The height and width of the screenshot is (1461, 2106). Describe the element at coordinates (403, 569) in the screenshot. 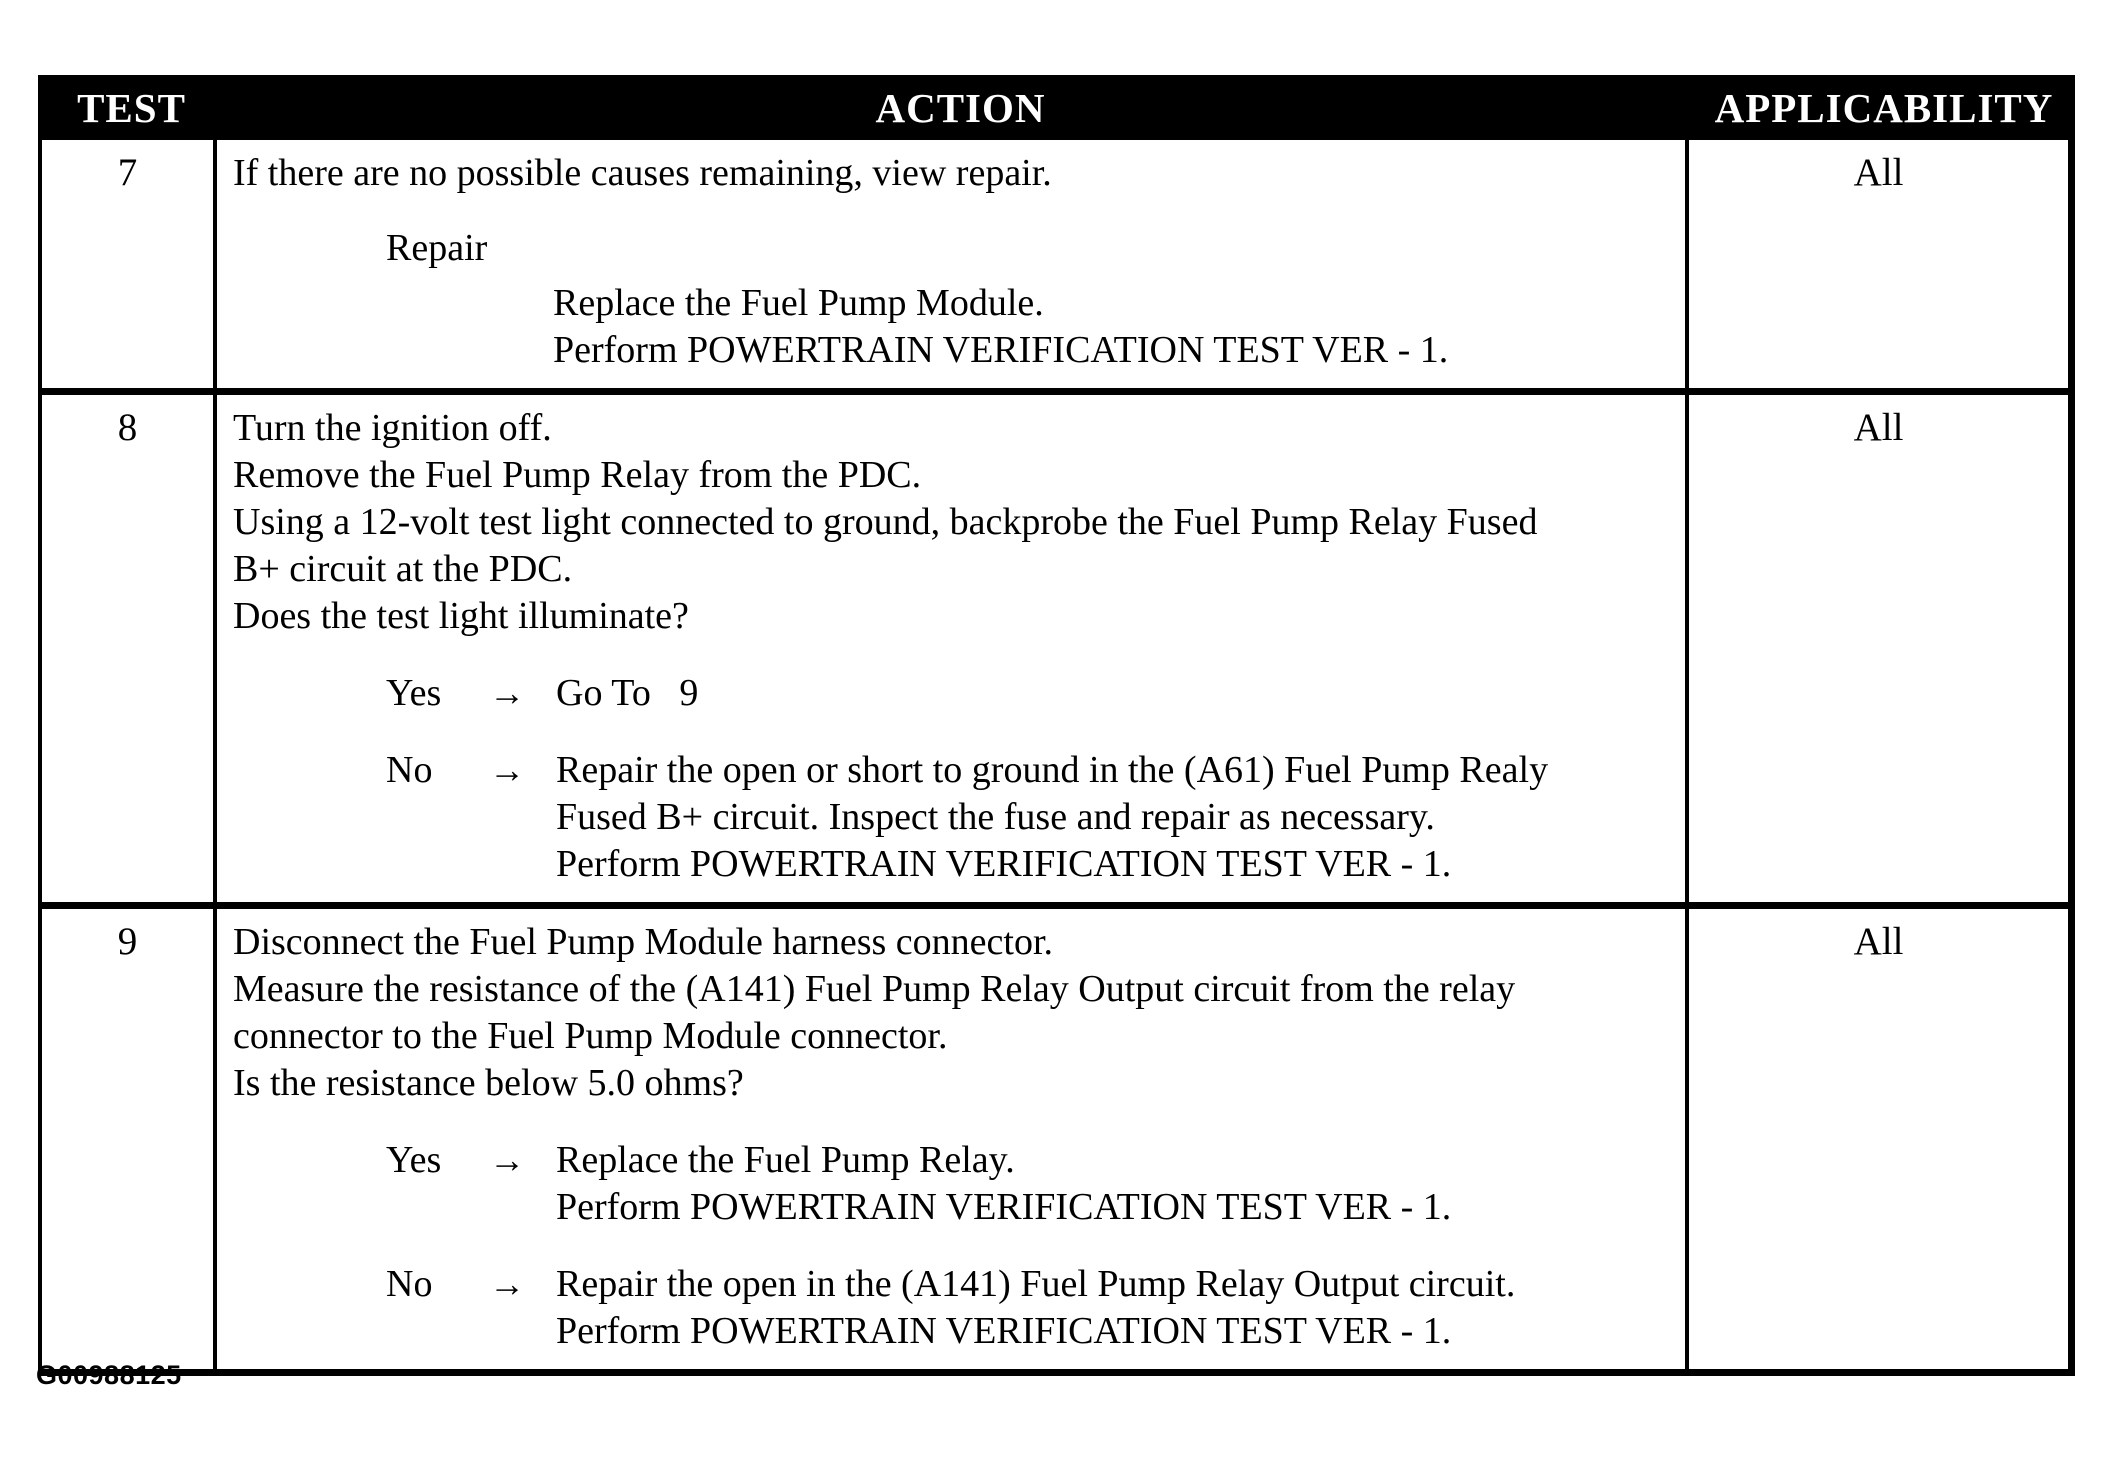

I see `action-line: B+ circuit at the PDC.` at that location.